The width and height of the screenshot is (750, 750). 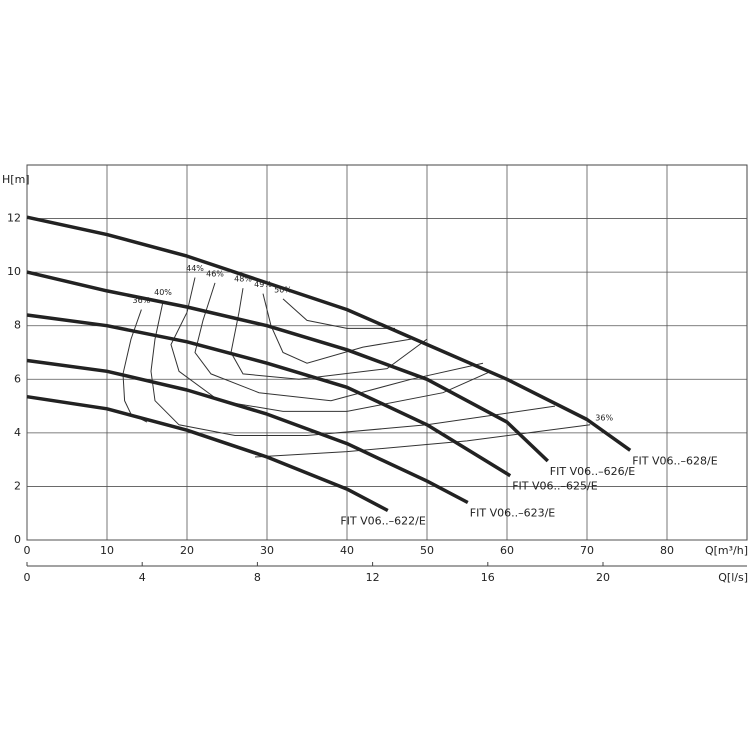 I want to click on y-axis-label: H[m], so click(x=16, y=179).